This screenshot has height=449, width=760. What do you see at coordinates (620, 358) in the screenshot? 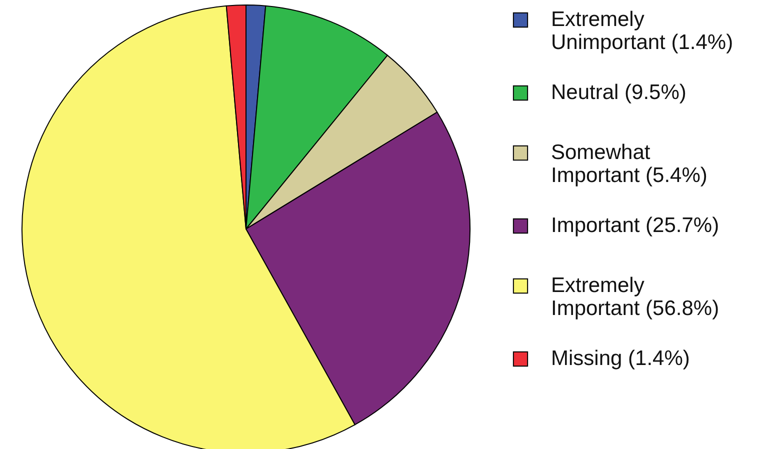
I see `legend-label: Missing (1.4%)` at bounding box center [620, 358].